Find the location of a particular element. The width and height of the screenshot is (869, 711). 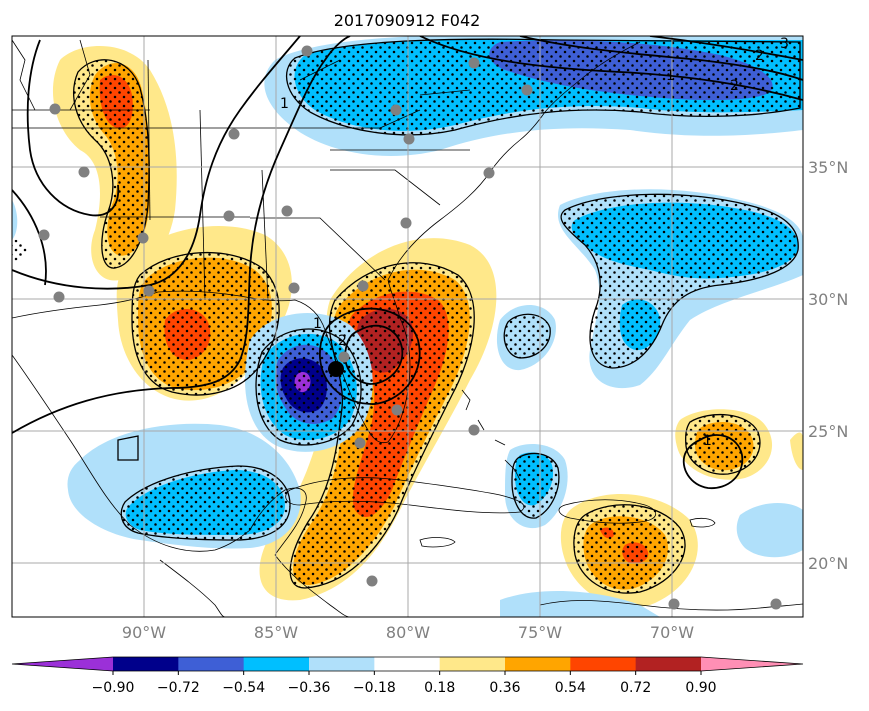

colorbar-tick-label: 0.90 is located at coordinates (700, 688).